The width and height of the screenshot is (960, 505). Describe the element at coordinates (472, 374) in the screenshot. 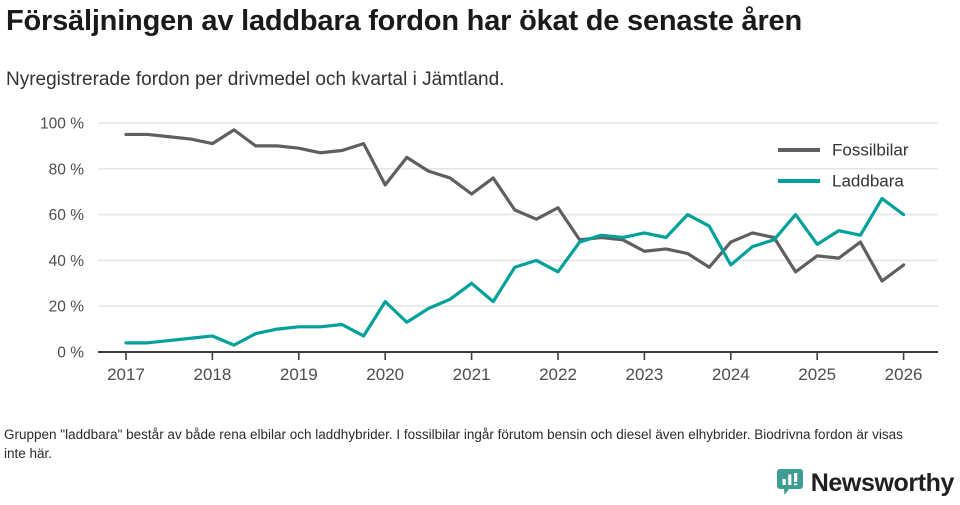

I see `x-axis-tick-label: 2021` at that location.